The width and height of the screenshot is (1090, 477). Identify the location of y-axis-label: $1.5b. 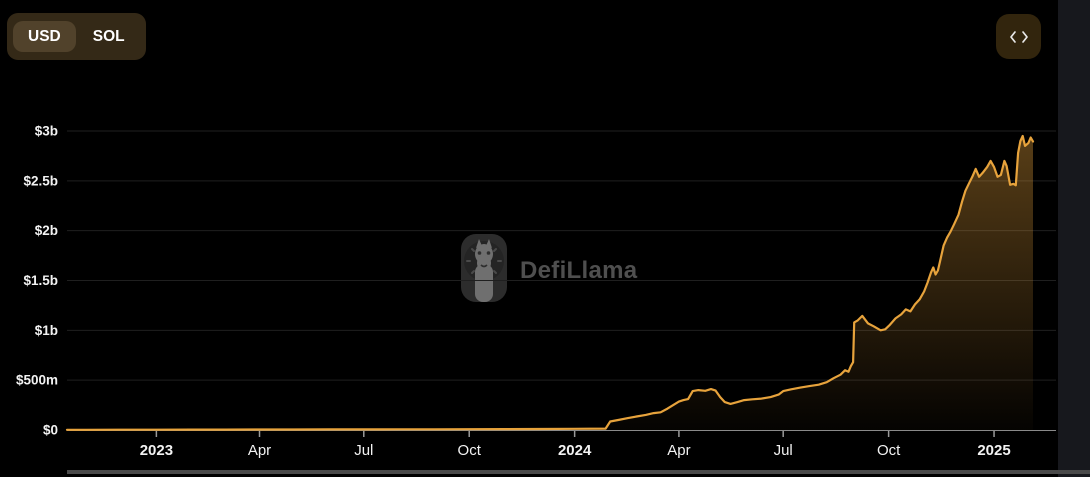
(40, 280).